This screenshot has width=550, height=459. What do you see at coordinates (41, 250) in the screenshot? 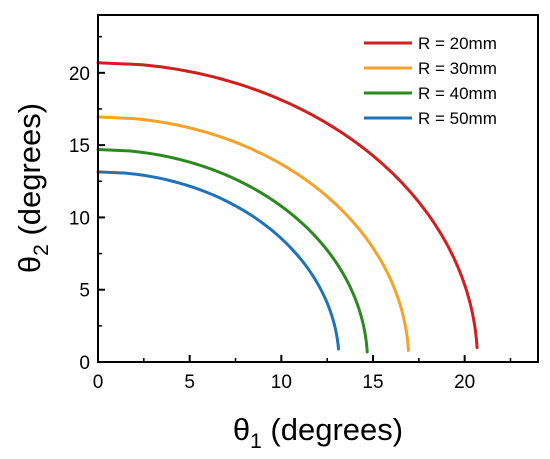
I see `y-axis-subscript: 2` at bounding box center [41, 250].